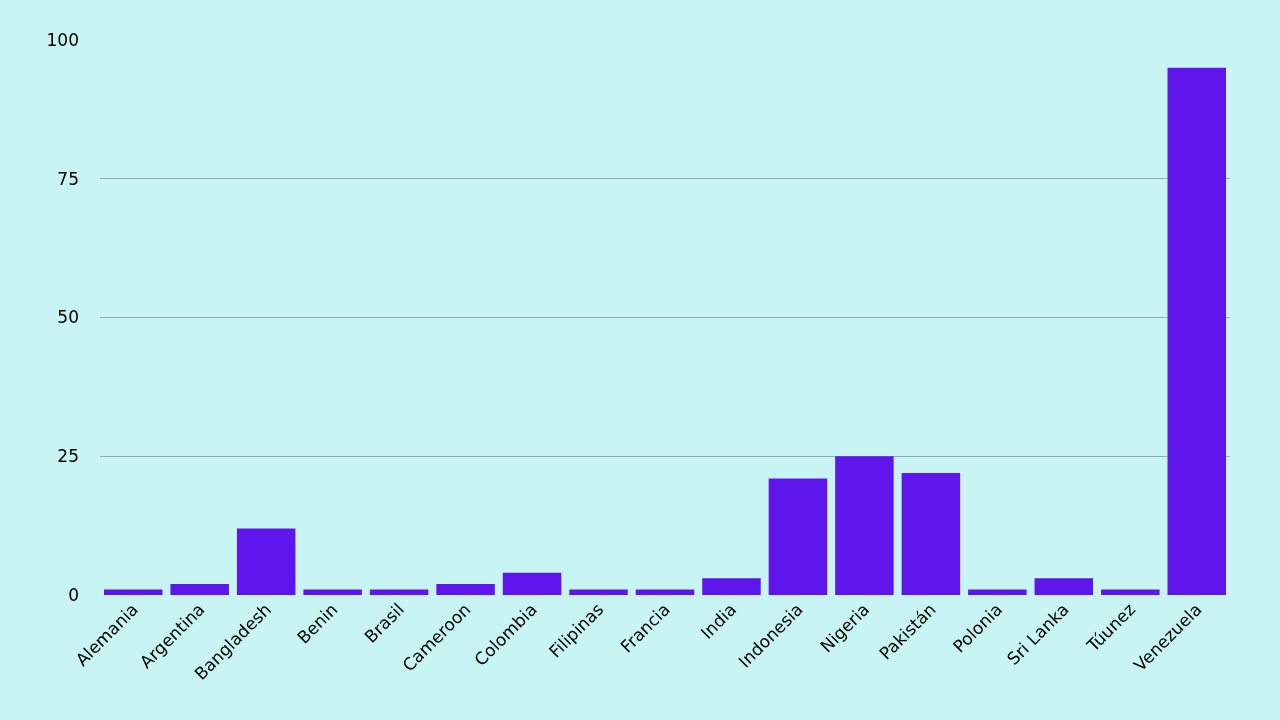 Image resolution: width=1280 pixels, height=720 pixels. I want to click on y-tick-label: 0, so click(73, 594).